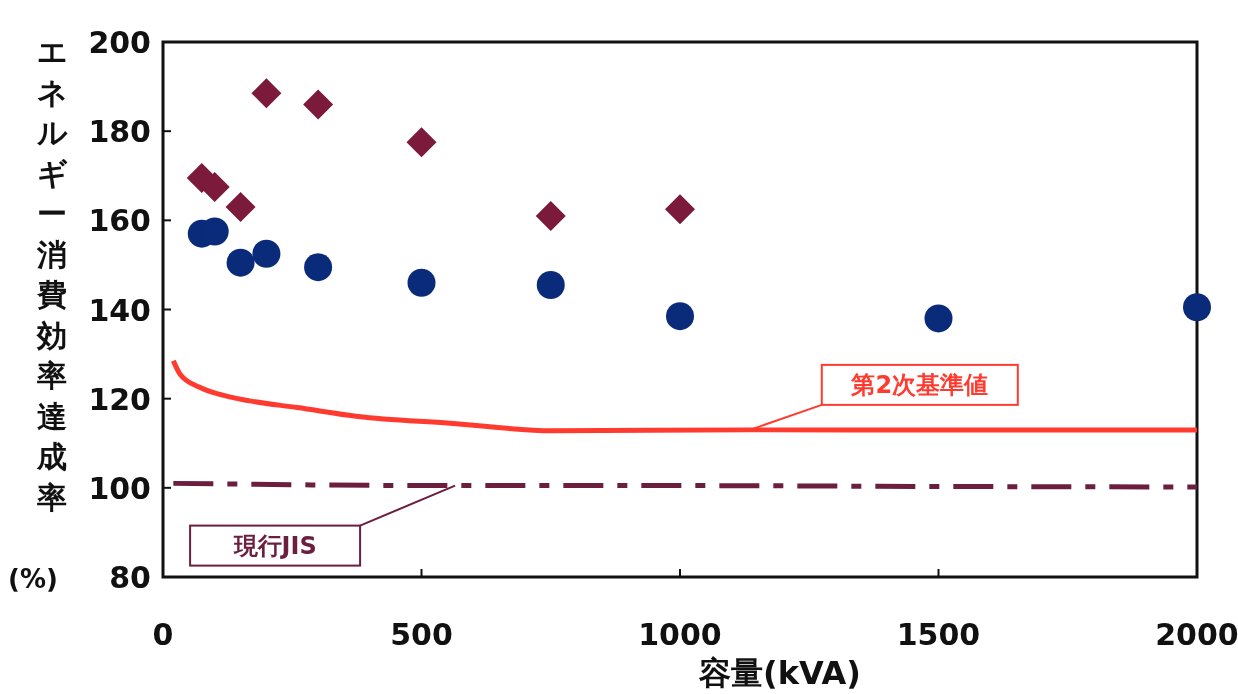 This screenshot has height=694, width=1238. What do you see at coordinates (938, 634) in the screenshot?
I see `x-tick-label: 1500` at bounding box center [938, 634].